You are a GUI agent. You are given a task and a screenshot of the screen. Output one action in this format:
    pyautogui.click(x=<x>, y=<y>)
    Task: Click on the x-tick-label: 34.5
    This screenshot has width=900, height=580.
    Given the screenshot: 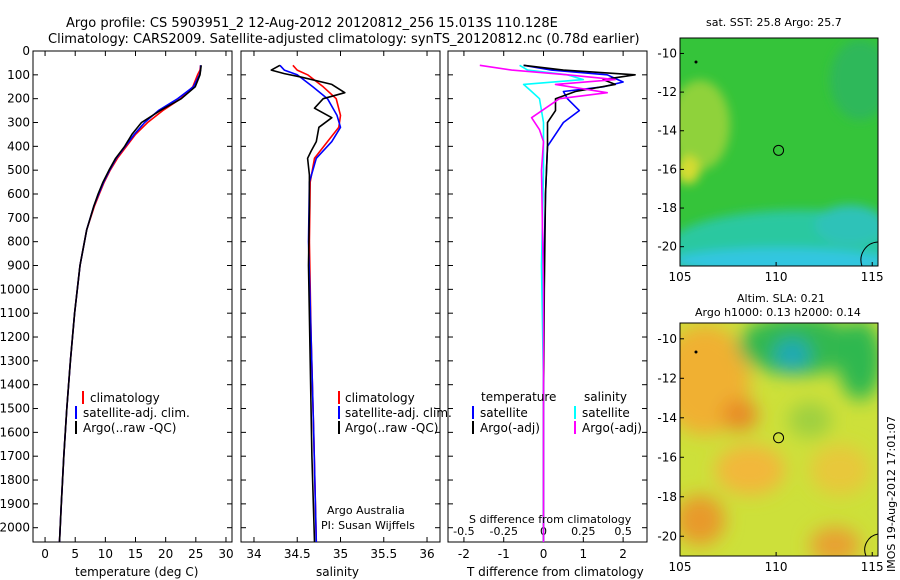 What is the action you would take?
    pyautogui.click(x=297, y=554)
    